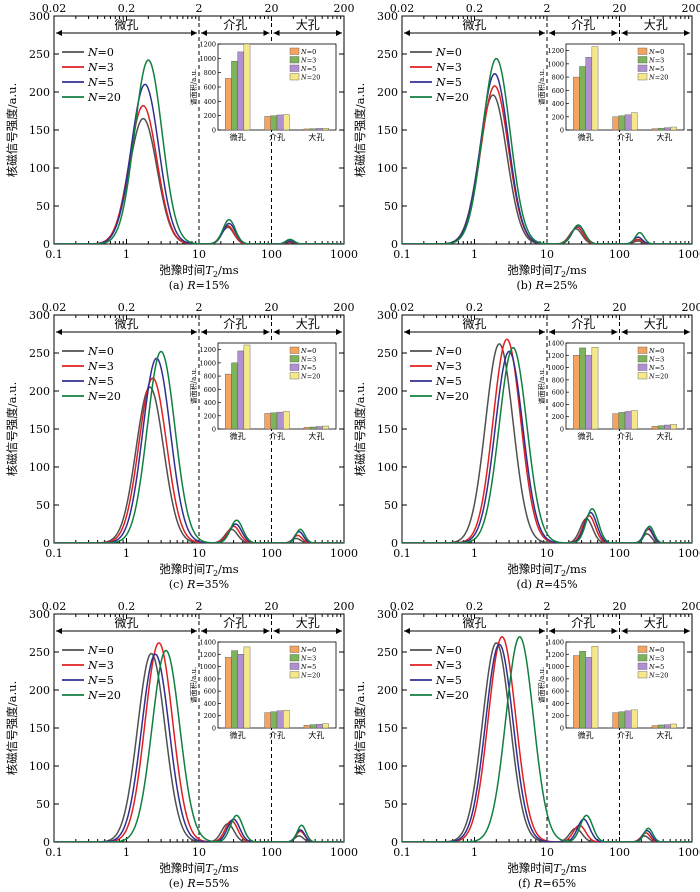 The height and width of the screenshot is (892, 700). What do you see at coordinates (277, 436) in the screenshot?
I see `inset-category-label: 介孔` at bounding box center [277, 436].